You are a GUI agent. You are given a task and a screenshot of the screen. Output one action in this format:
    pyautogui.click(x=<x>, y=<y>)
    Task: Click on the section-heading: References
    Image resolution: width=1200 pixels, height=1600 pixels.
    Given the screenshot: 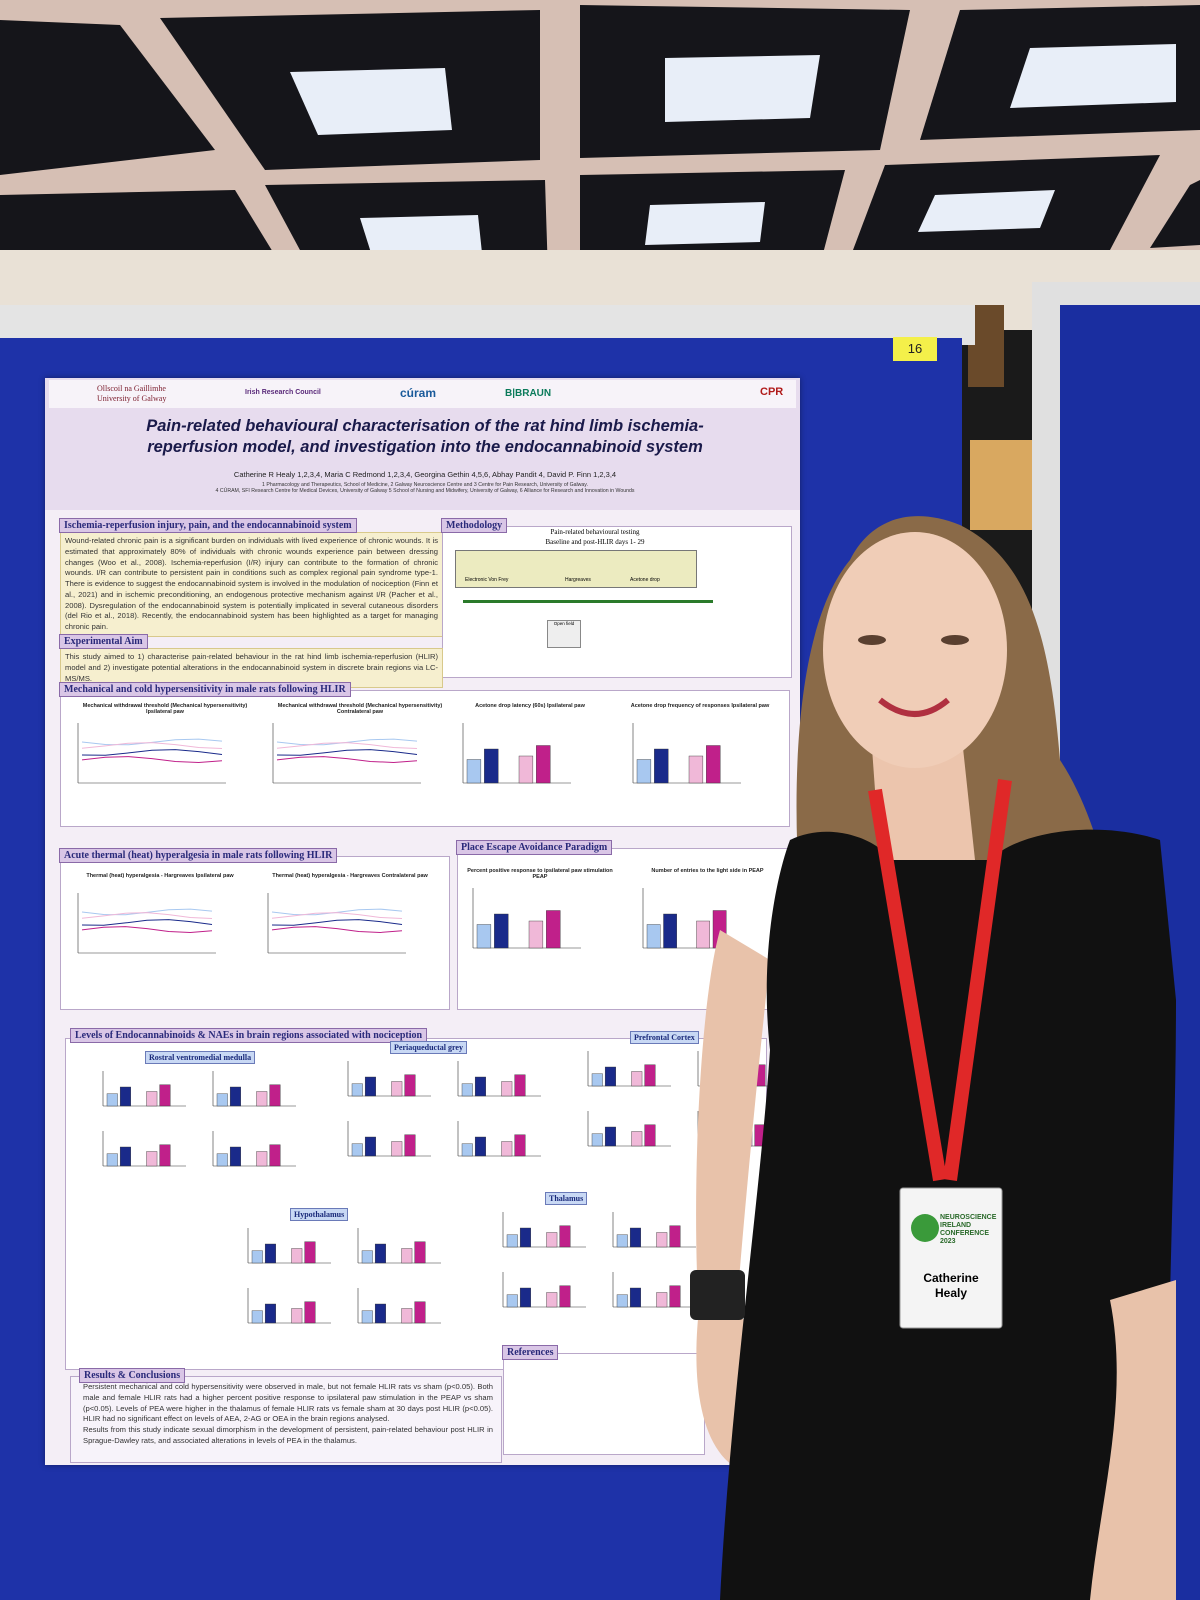 What is the action you would take?
    pyautogui.click(x=530, y=1352)
    